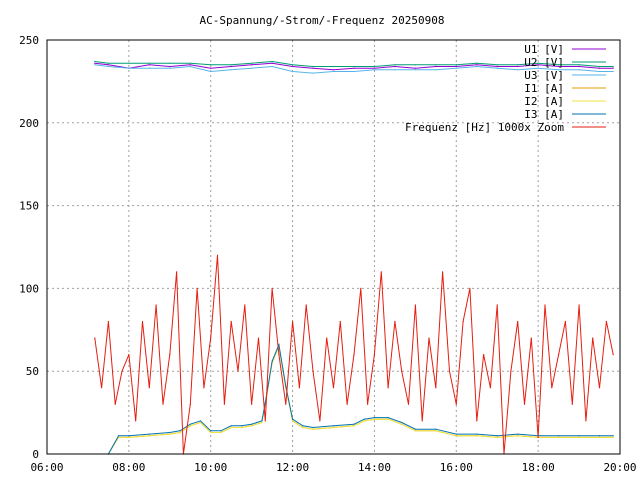 This screenshot has width=640, height=480. Describe the element at coordinates (29, 206) in the screenshot. I see `y-tick-label: 150` at that location.